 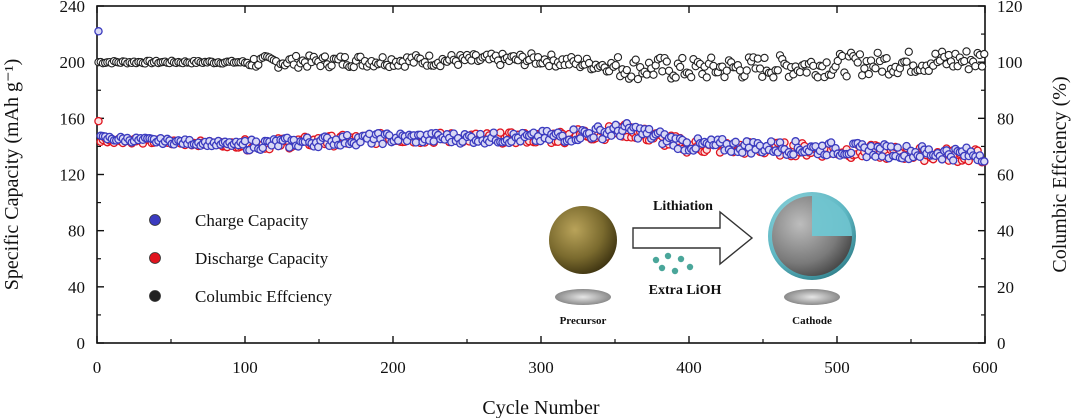 I want to click on inset-schematic: Precursor Lithiation Extra LiOH Cathode, so click(x=702, y=259).